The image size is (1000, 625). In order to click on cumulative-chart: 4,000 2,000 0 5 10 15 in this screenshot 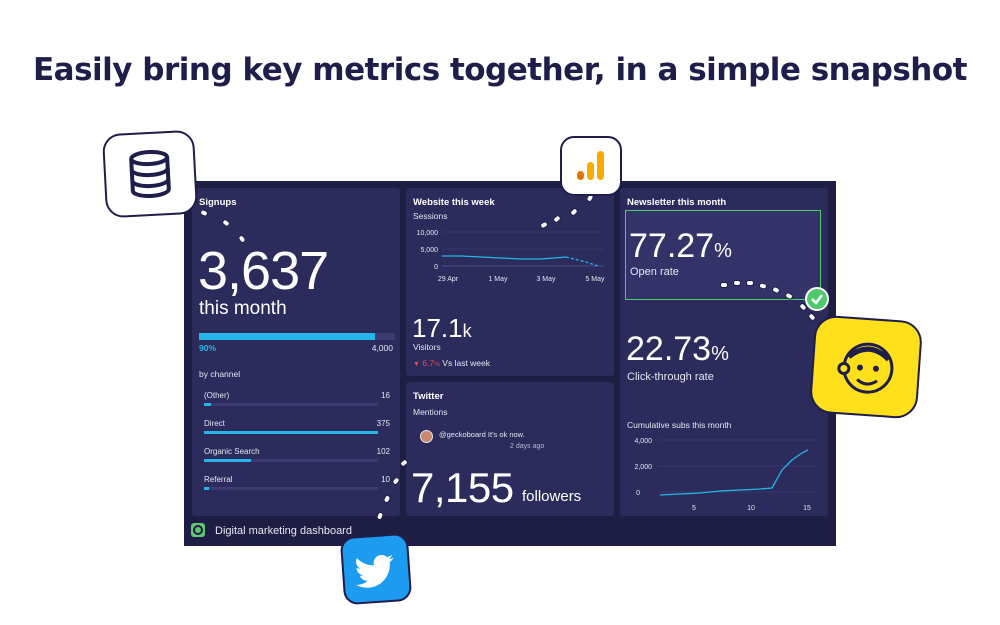, I will do `click(726, 475)`.